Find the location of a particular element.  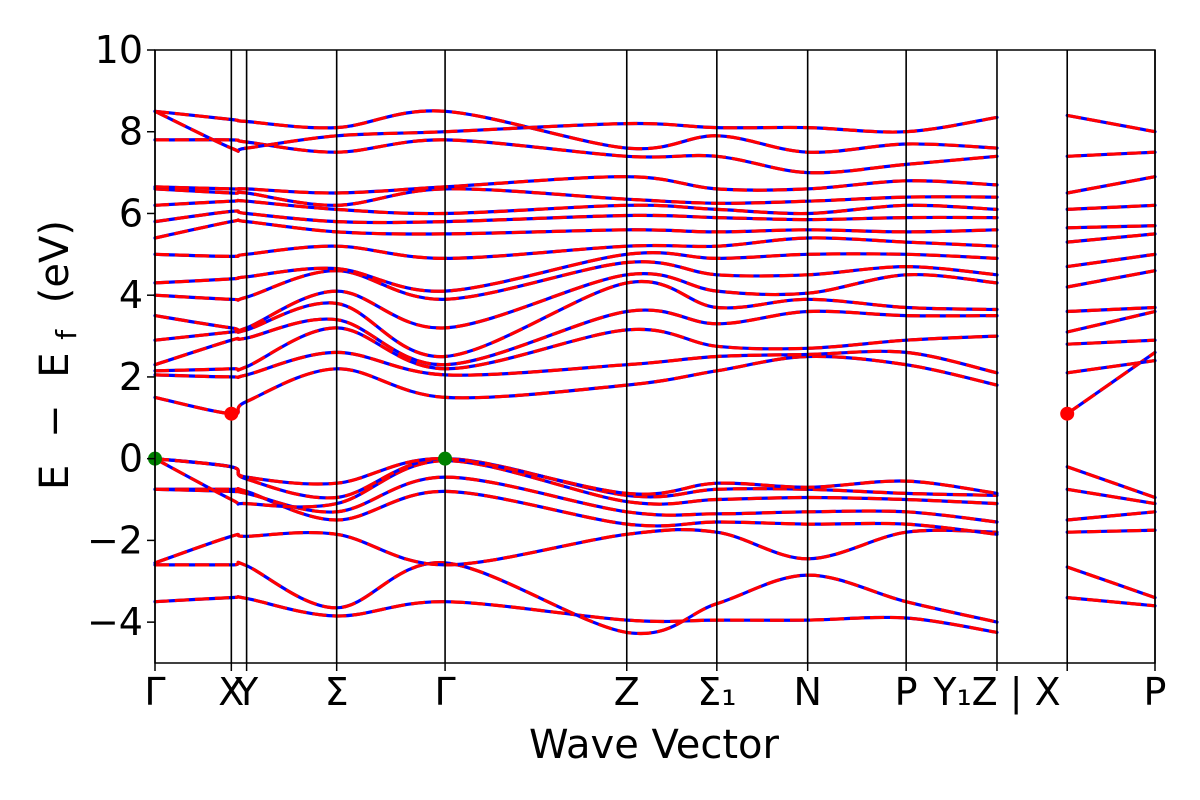

y-tick-label-6: 8 is located at coordinates (131, 132).